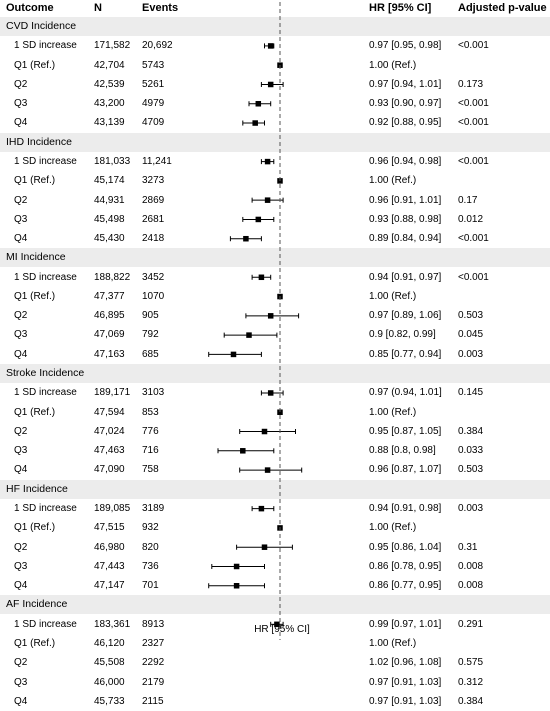 Image resolution: width=550 pixels, height=711 pixels. Describe the element at coordinates (471, 701) in the screenshot. I see `row-p-value: 0.384` at that location.